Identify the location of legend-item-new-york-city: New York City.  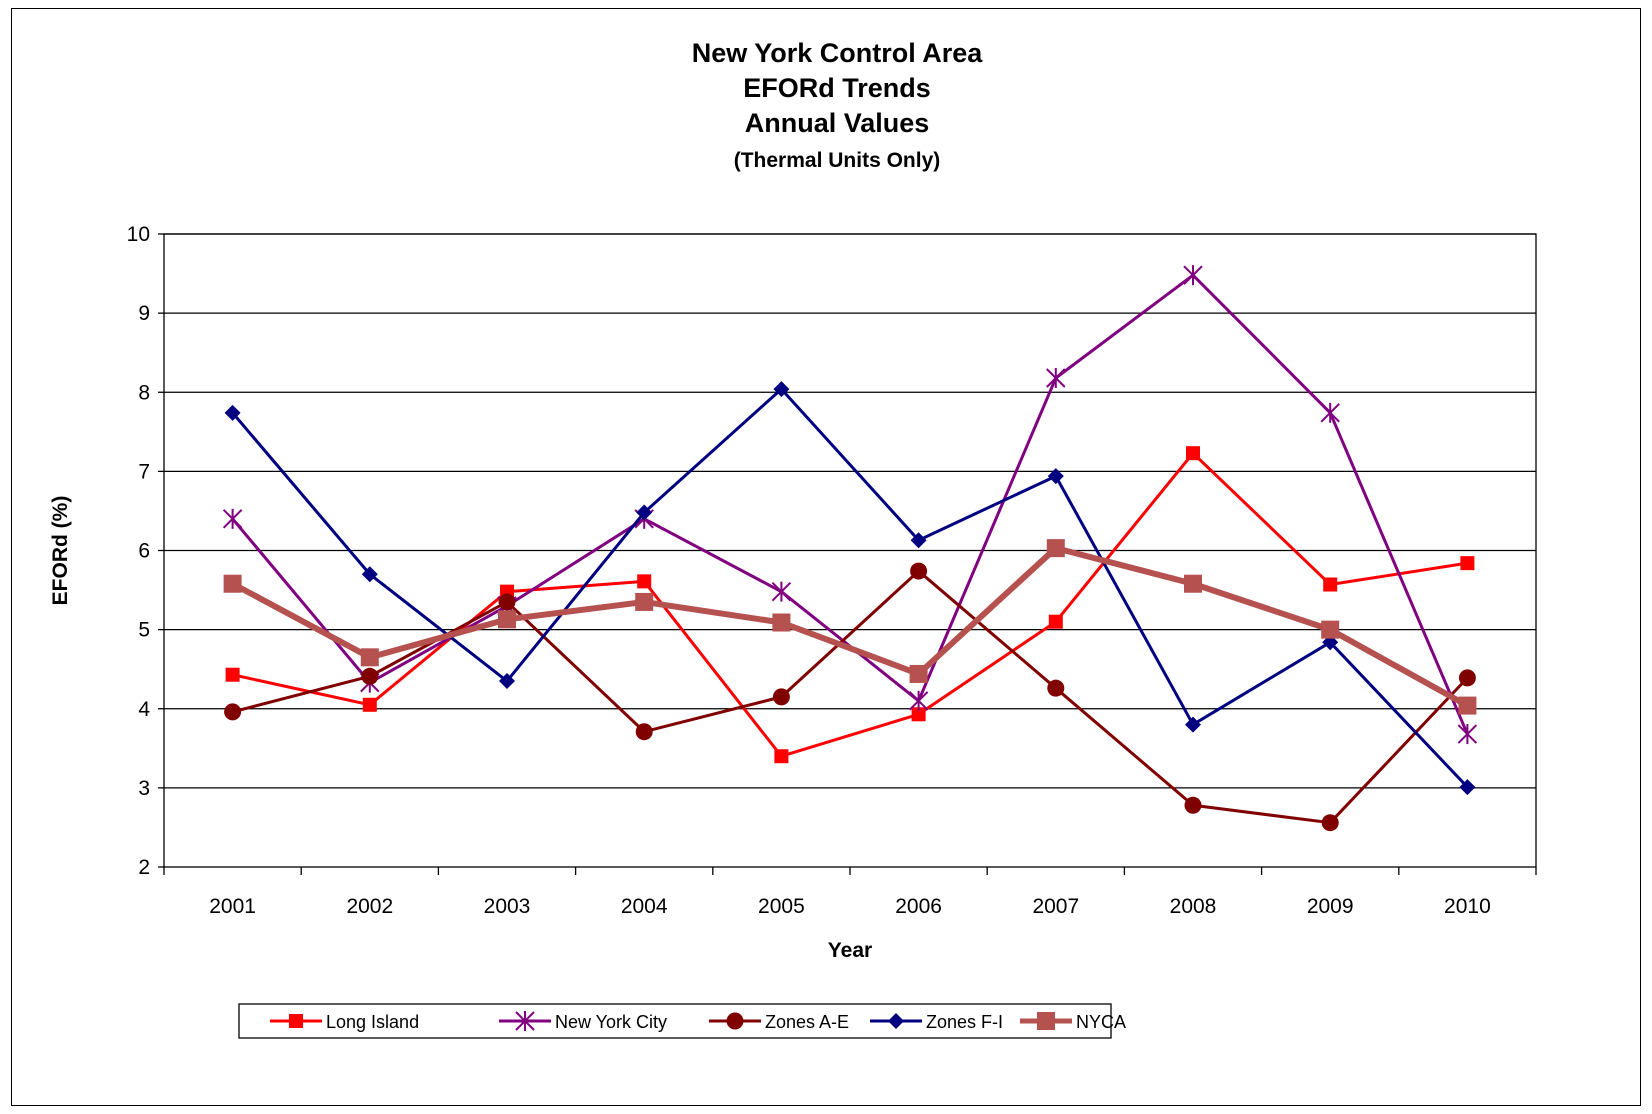
(583, 1021).